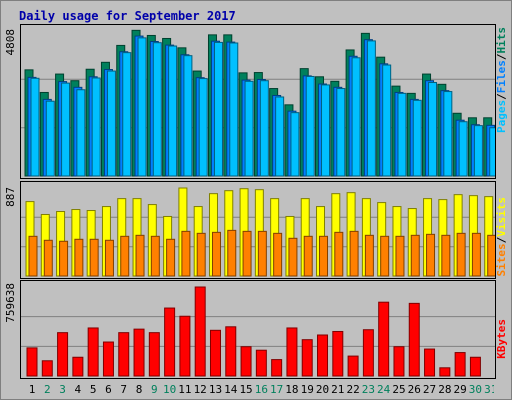 This screenshot has width=512, height=400. What do you see at coordinates (231, 389) in the screenshot?
I see `day-label-14: 14` at bounding box center [231, 389].